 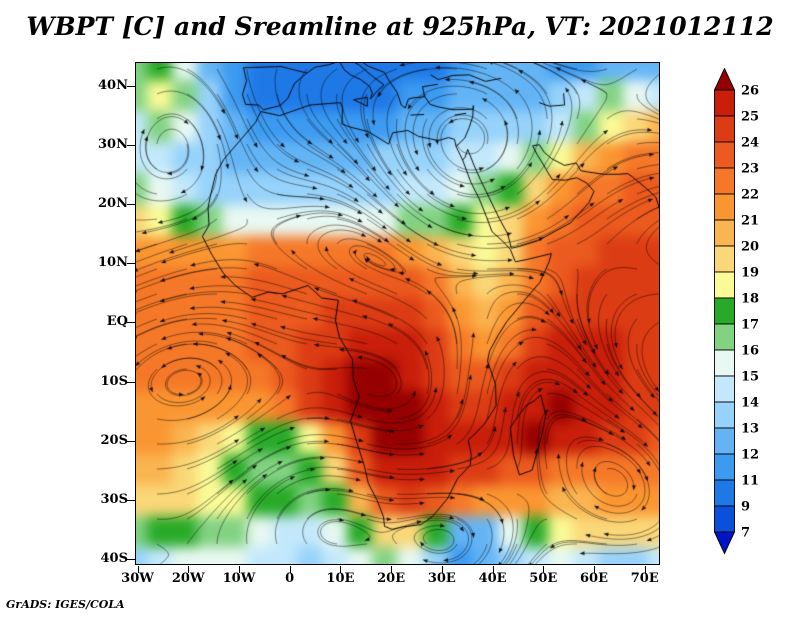 What do you see at coordinates (750, 247) in the screenshot?
I see `colorbar-label: 20` at bounding box center [750, 247].